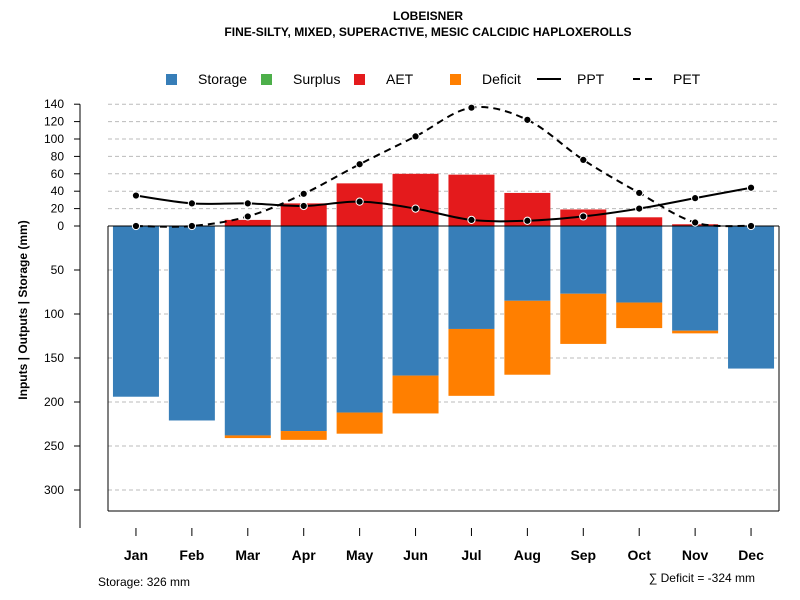 The height and width of the screenshot is (600, 800). What do you see at coordinates (527, 555) in the screenshot?
I see `x-tick-label: Aug` at bounding box center [527, 555].